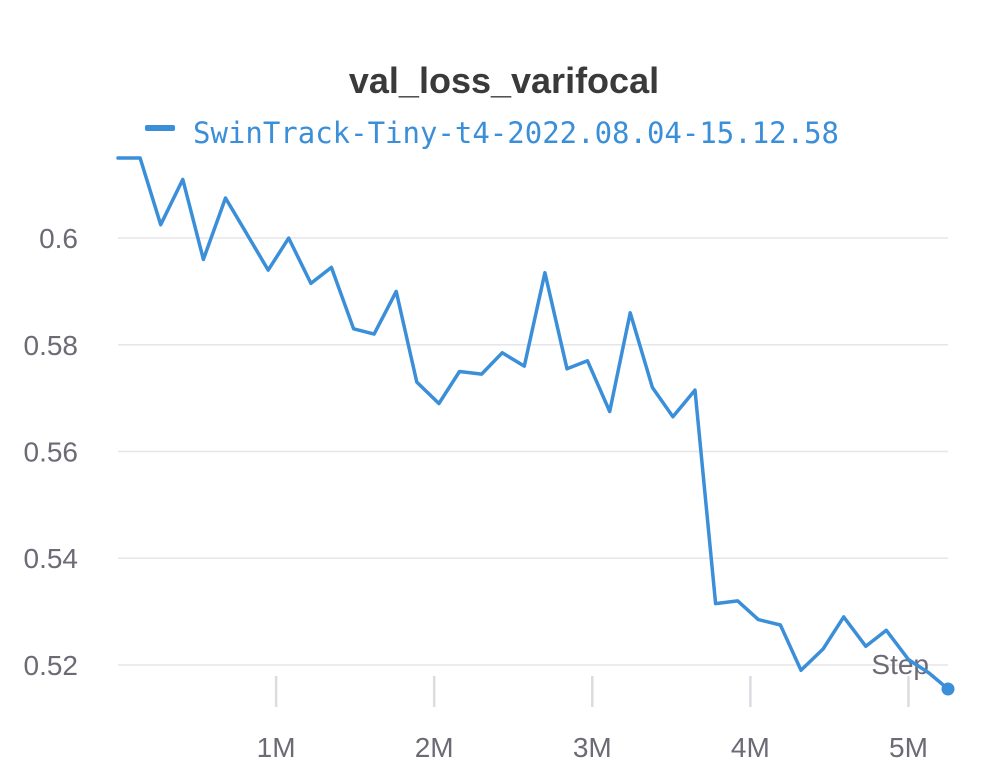 The height and width of the screenshot is (783, 1008). What do you see at coordinates (516, 133) in the screenshot?
I see `legend-label: SwinTrack-Tiny-t4-2022.08.04-15.12.58` at bounding box center [516, 133].